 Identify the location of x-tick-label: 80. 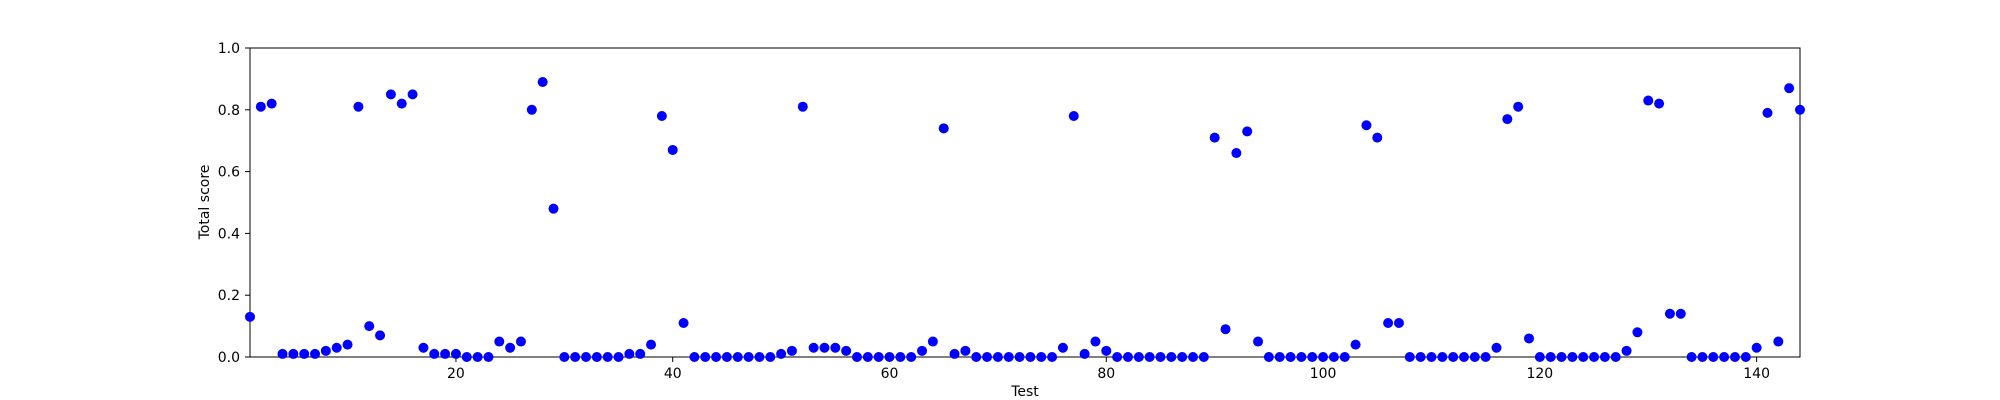
(1106, 374).